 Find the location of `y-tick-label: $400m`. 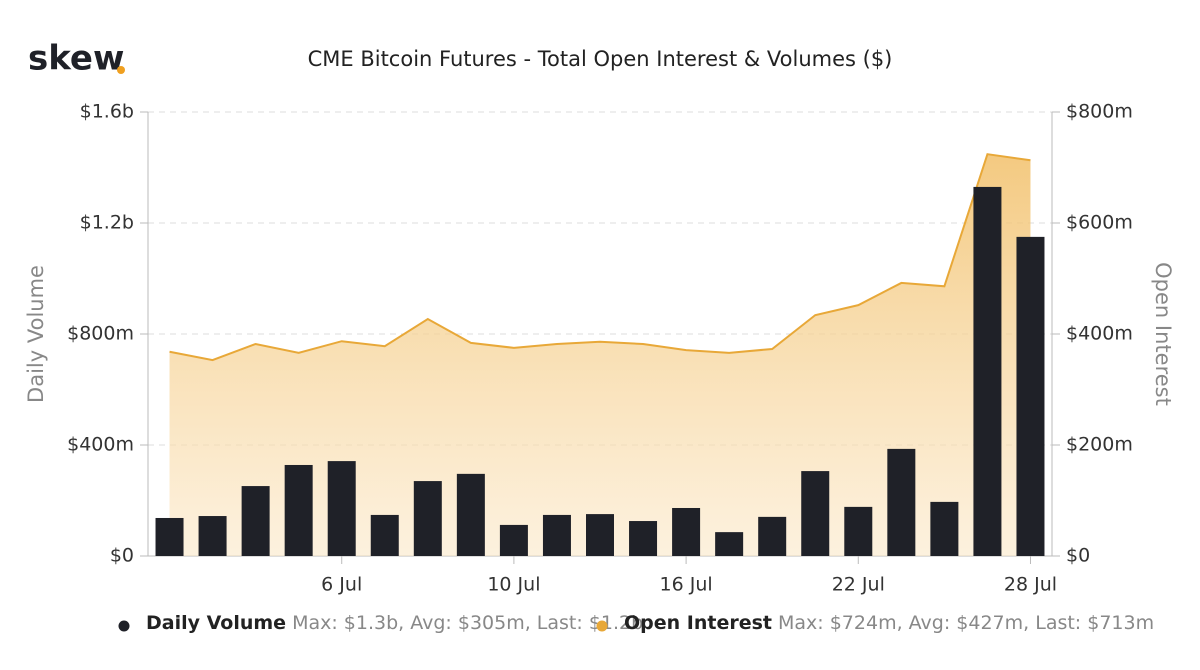

y-tick-label: $400m is located at coordinates (100, 445).